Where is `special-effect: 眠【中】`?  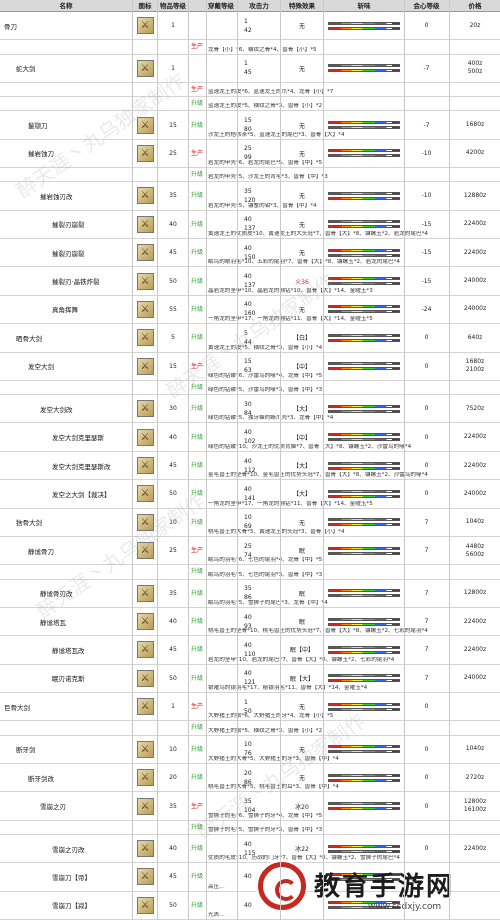
special-effect: 眠【中】 is located at coordinates (301, 651).